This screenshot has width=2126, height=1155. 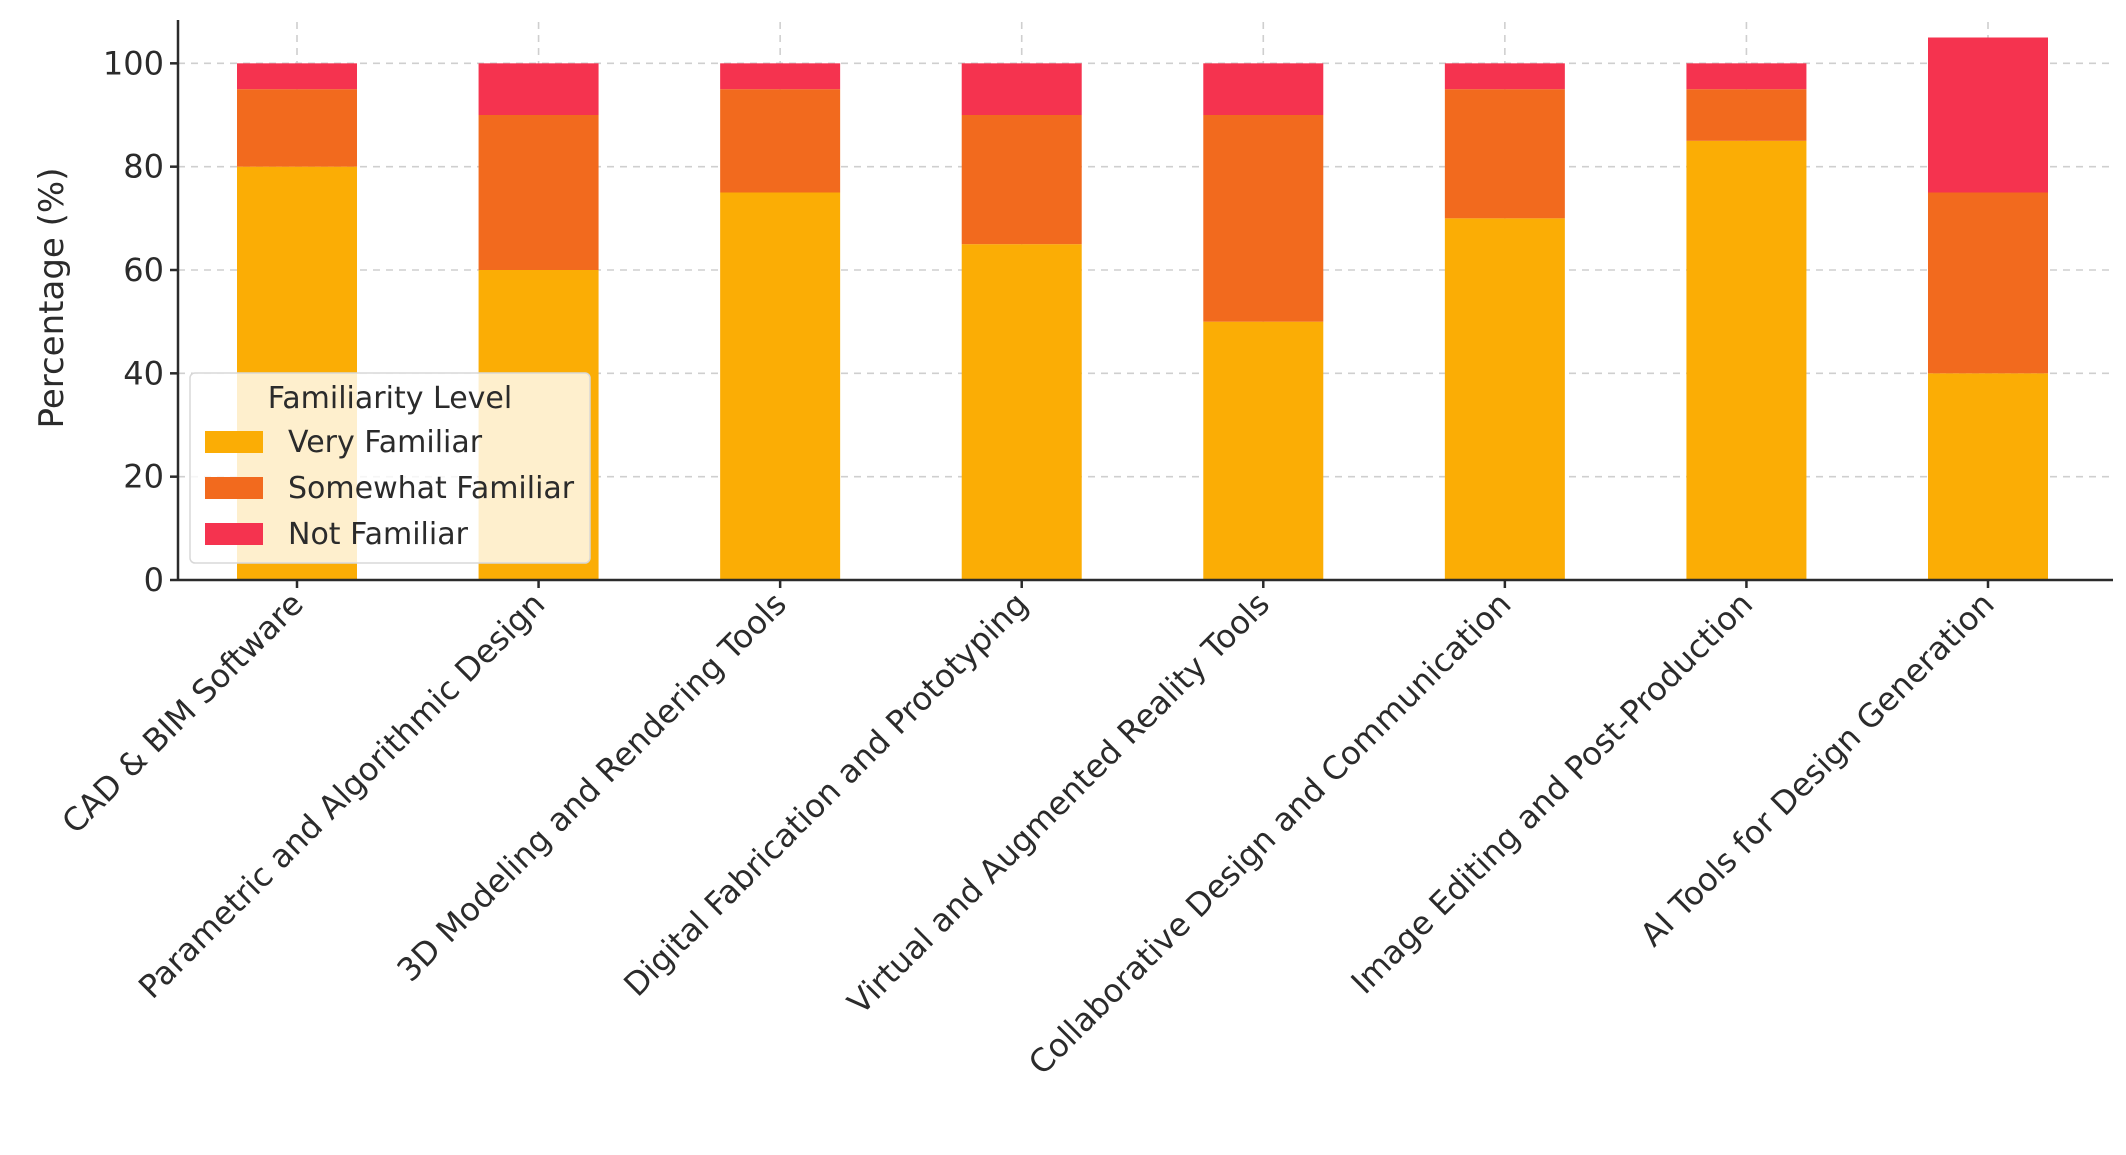 I want to click on x-tick-label-3: Digital Fabrication and Prototyping, so click(x=825, y=794).